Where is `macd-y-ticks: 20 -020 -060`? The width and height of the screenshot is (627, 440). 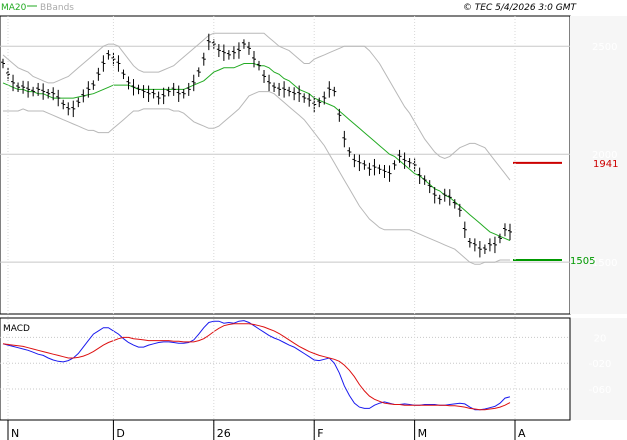 macd-y-ticks: 20 -020 -060 is located at coordinates (600, 364).